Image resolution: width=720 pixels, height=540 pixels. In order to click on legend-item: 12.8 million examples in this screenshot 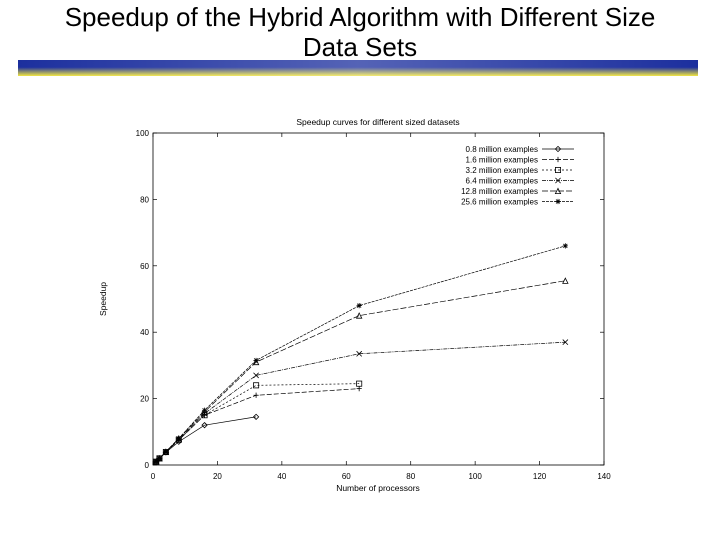, I will do `click(517, 191)`.